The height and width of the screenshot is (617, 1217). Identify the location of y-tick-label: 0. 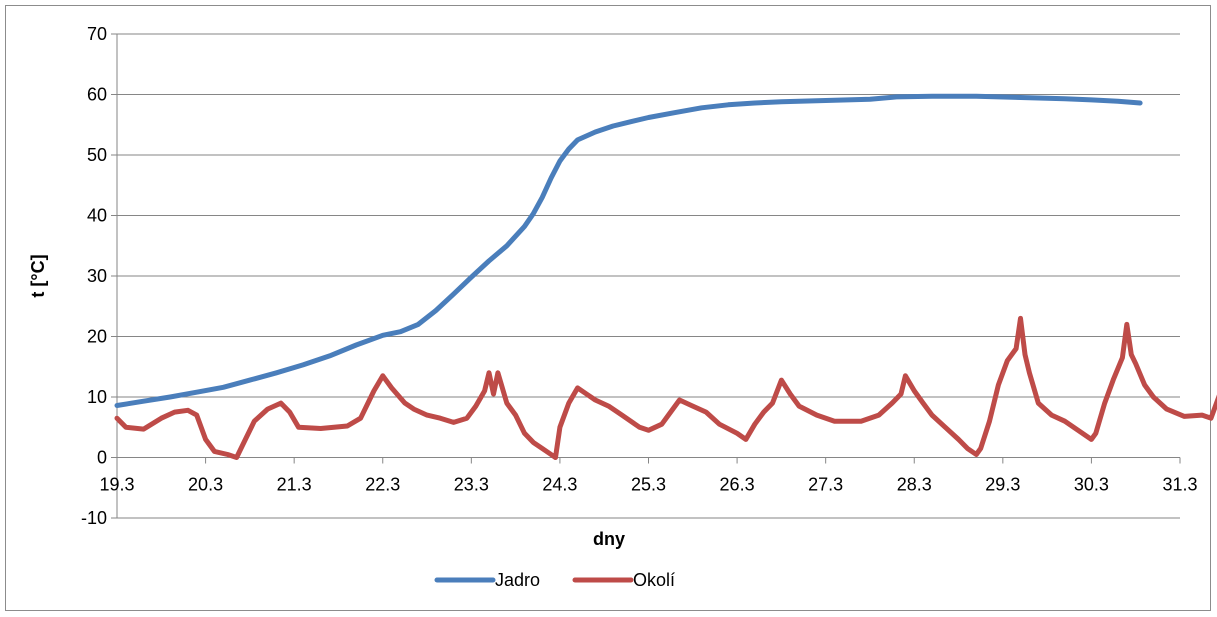
(102, 458).